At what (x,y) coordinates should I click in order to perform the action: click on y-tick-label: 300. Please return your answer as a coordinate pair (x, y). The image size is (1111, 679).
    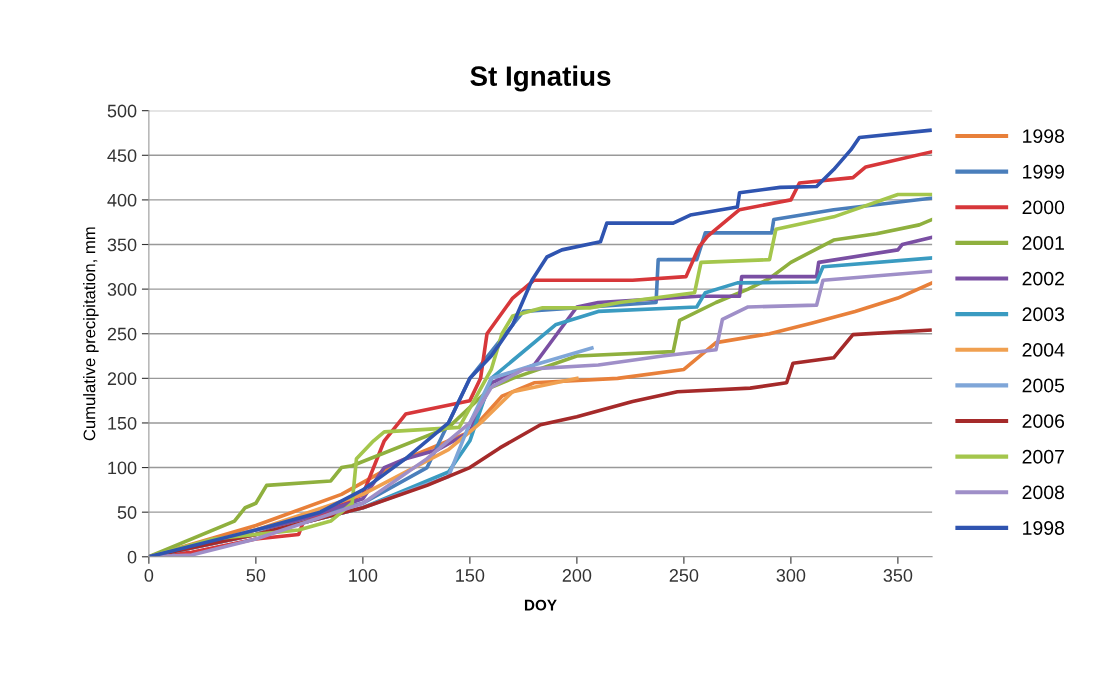
    Looking at the image, I should click on (122, 289).